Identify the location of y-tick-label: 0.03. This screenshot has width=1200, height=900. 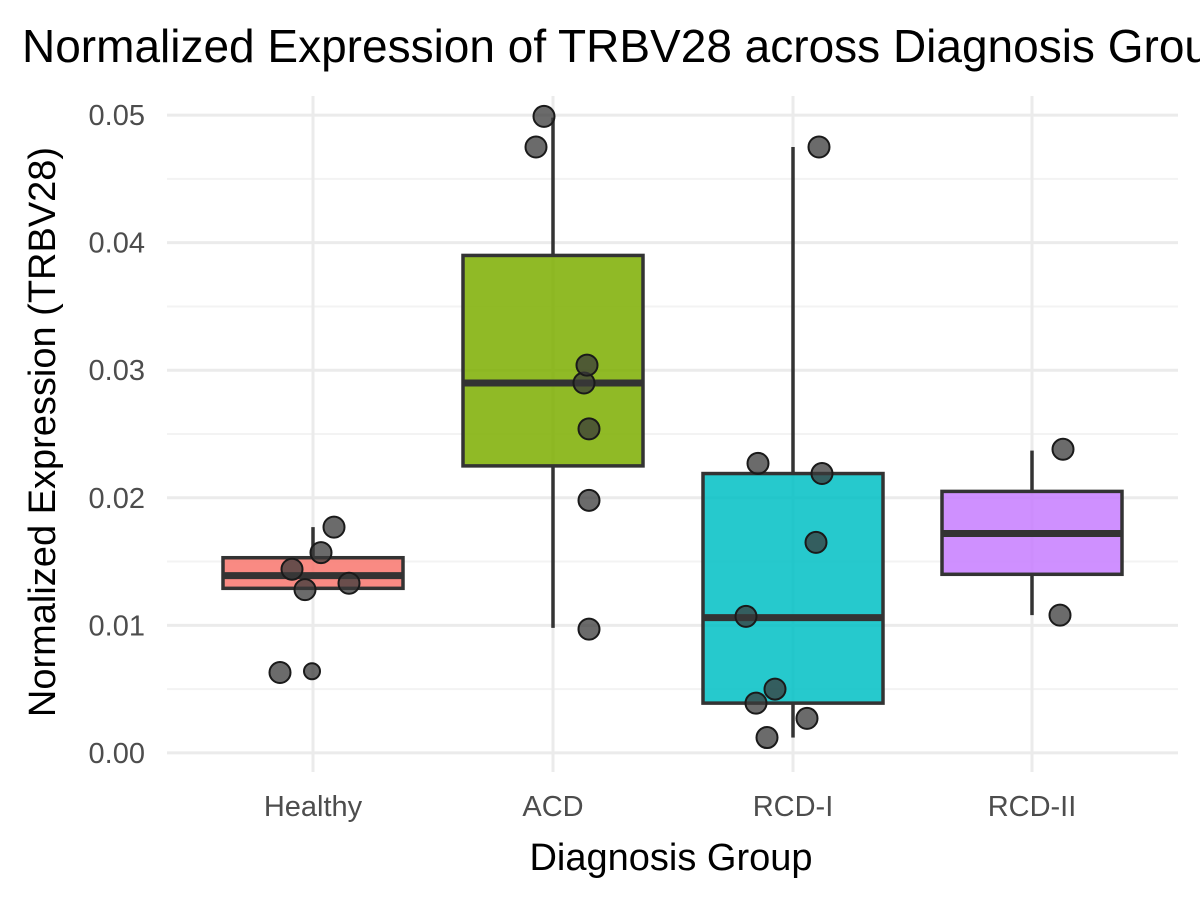
(117, 371).